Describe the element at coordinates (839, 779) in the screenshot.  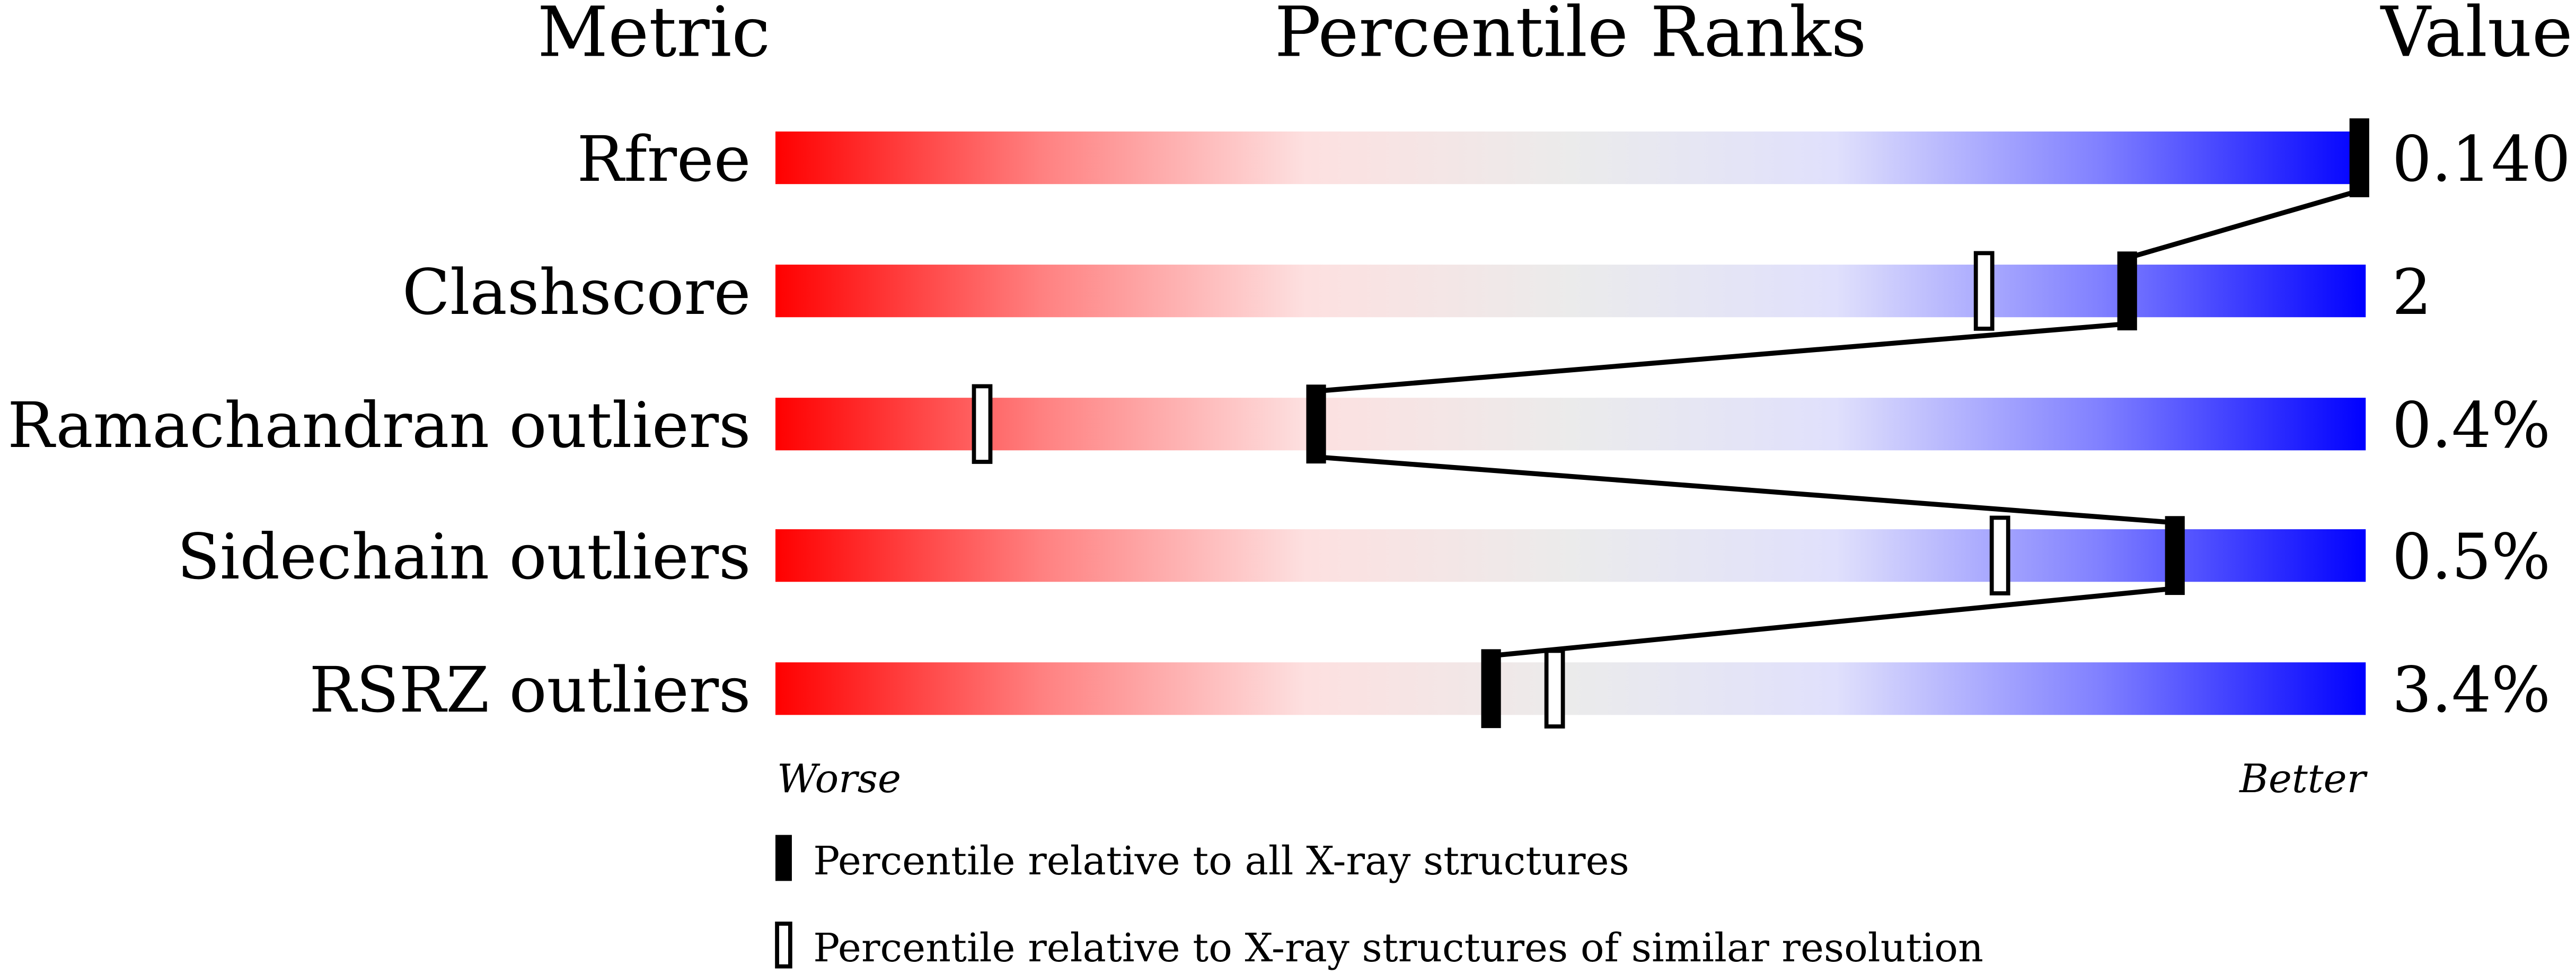
I see `axis-label-worse: Worse` at that location.